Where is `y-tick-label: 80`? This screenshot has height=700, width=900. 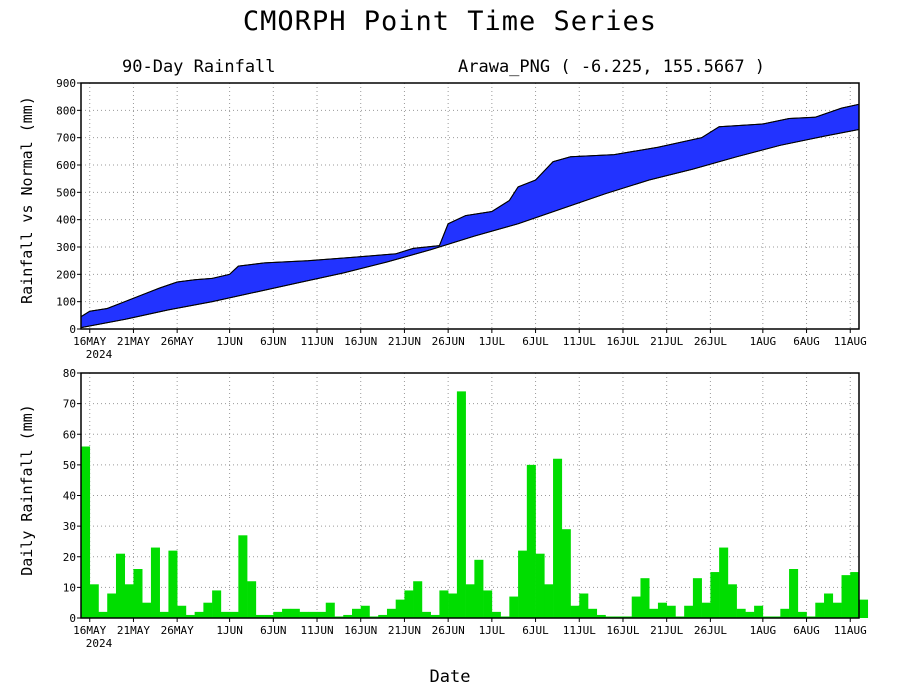
y-tick-label: 80 is located at coordinates (69, 373).